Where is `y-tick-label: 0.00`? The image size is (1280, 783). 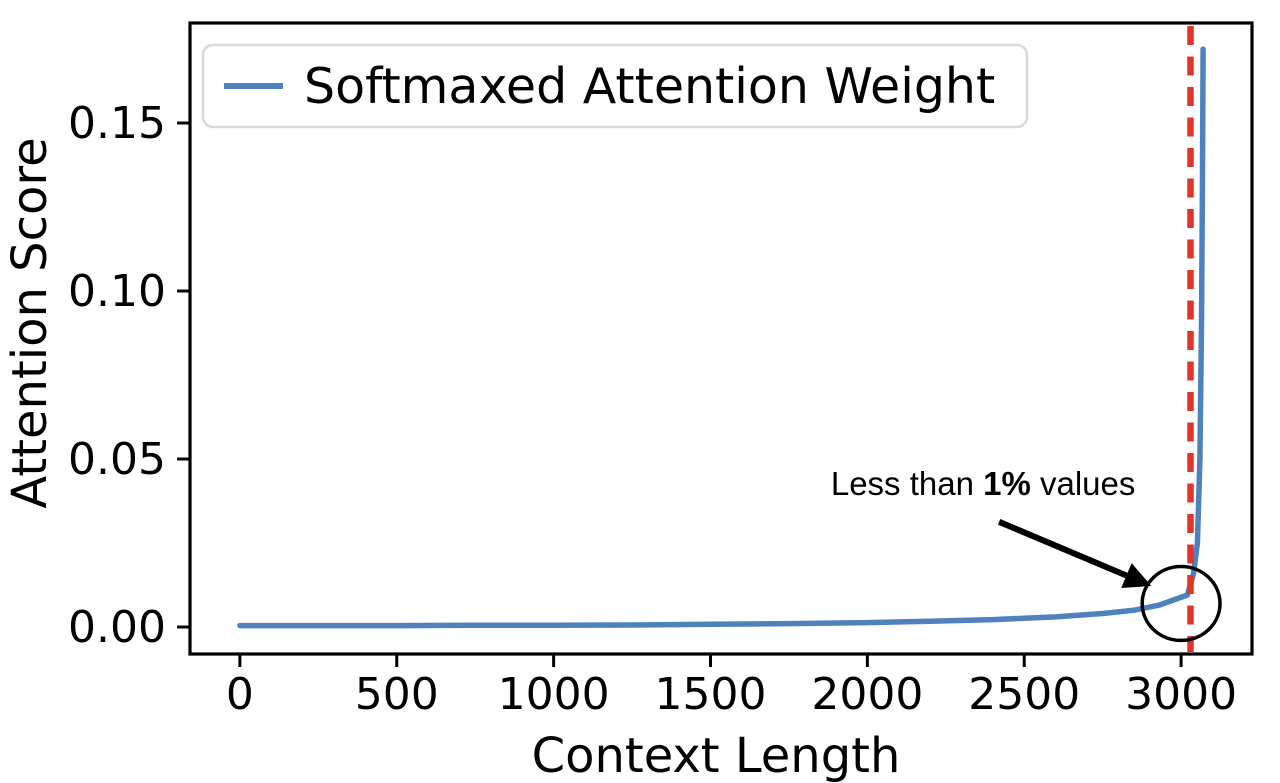 y-tick-label: 0.00 is located at coordinates (117, 627).